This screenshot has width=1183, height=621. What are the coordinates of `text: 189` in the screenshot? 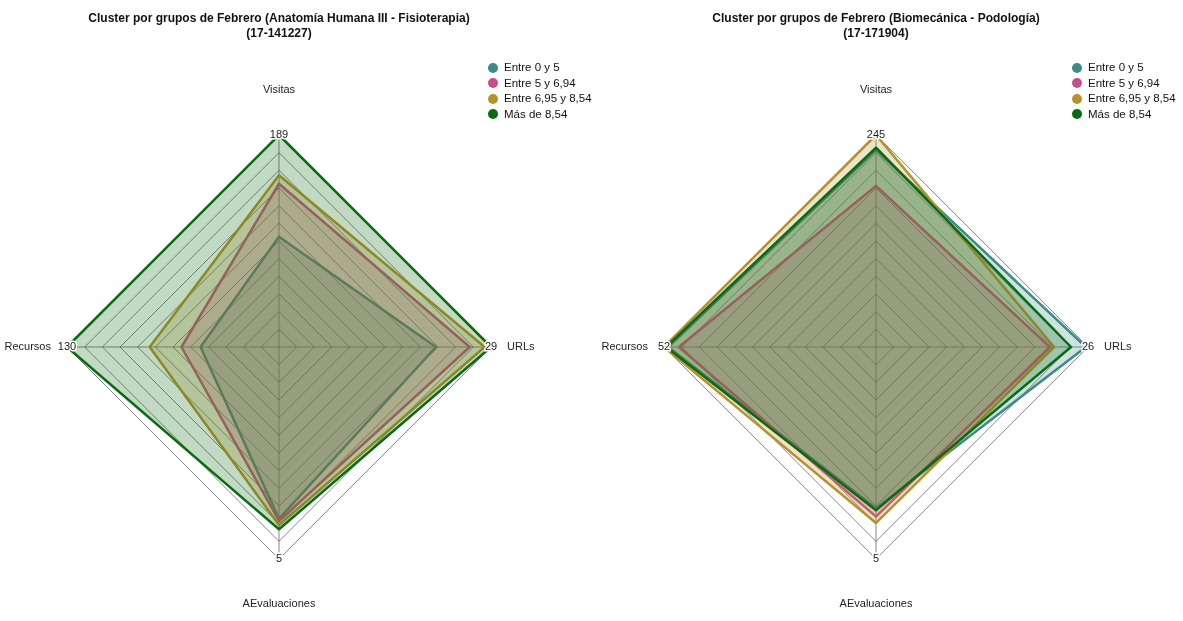 It's located at (279, 133).